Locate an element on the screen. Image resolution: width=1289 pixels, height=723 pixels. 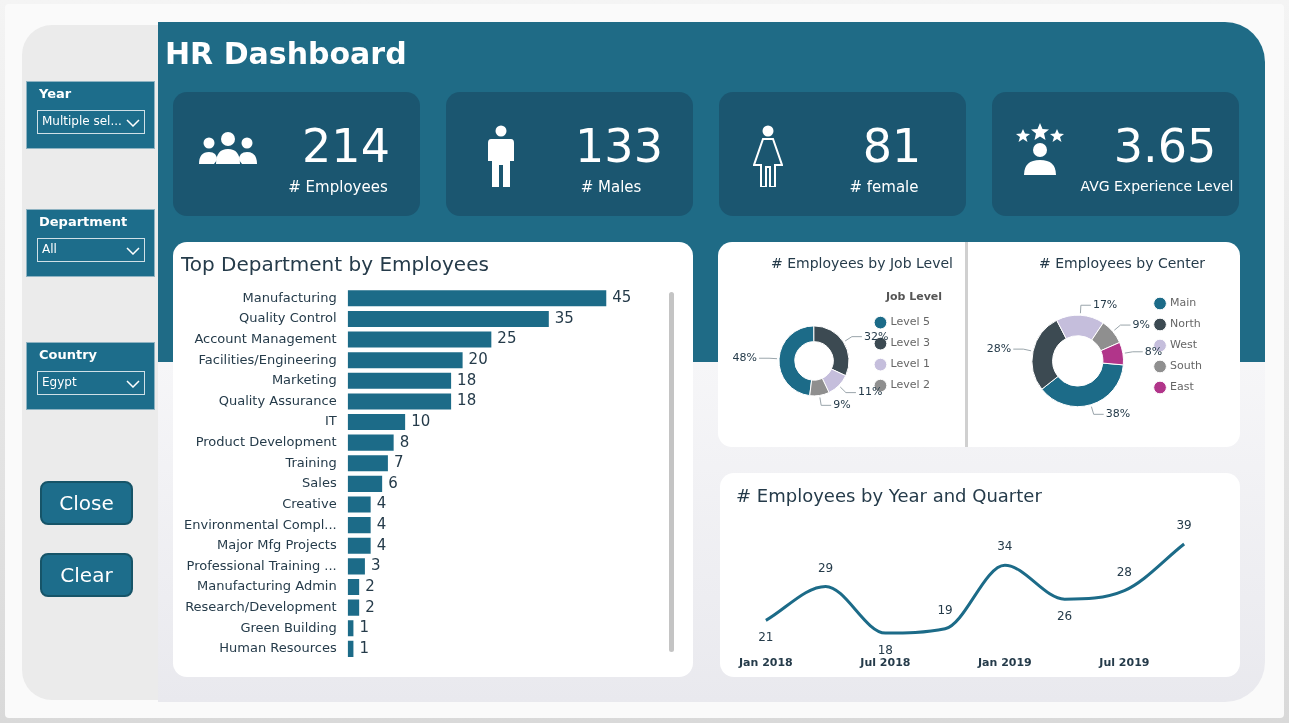
x-tick-label: Jul 2018 is located at coordinates (885, 663).